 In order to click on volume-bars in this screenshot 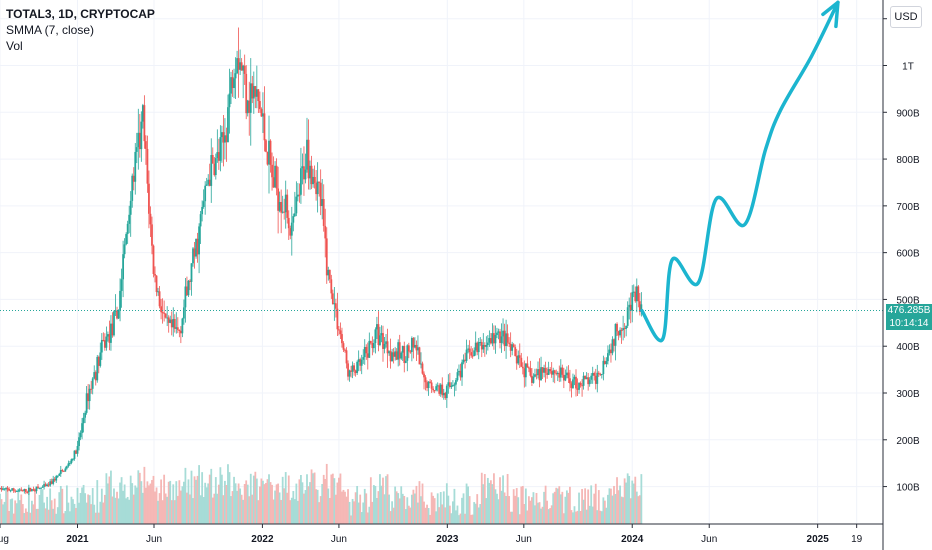, I will do `click(321, 493)`.